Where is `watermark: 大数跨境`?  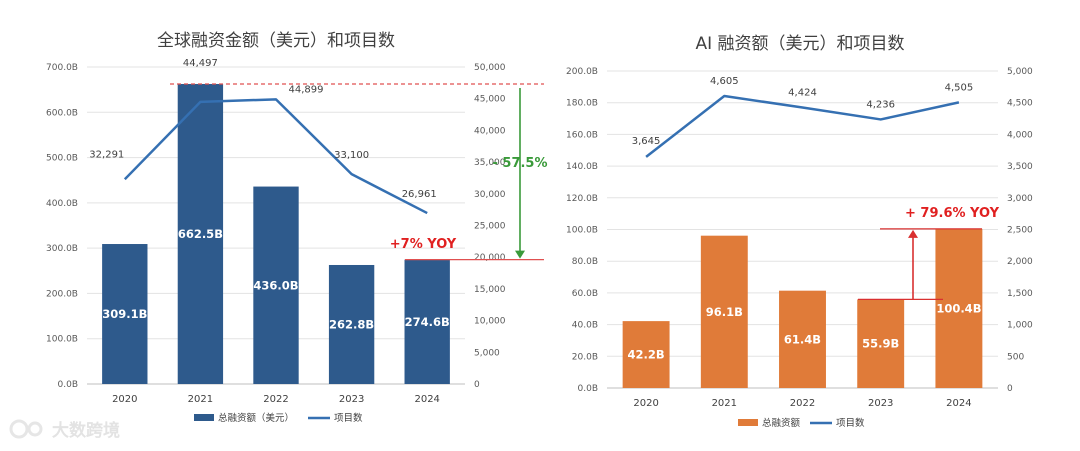
watermark: 大数跨境 is located at coordinates (64, 430).